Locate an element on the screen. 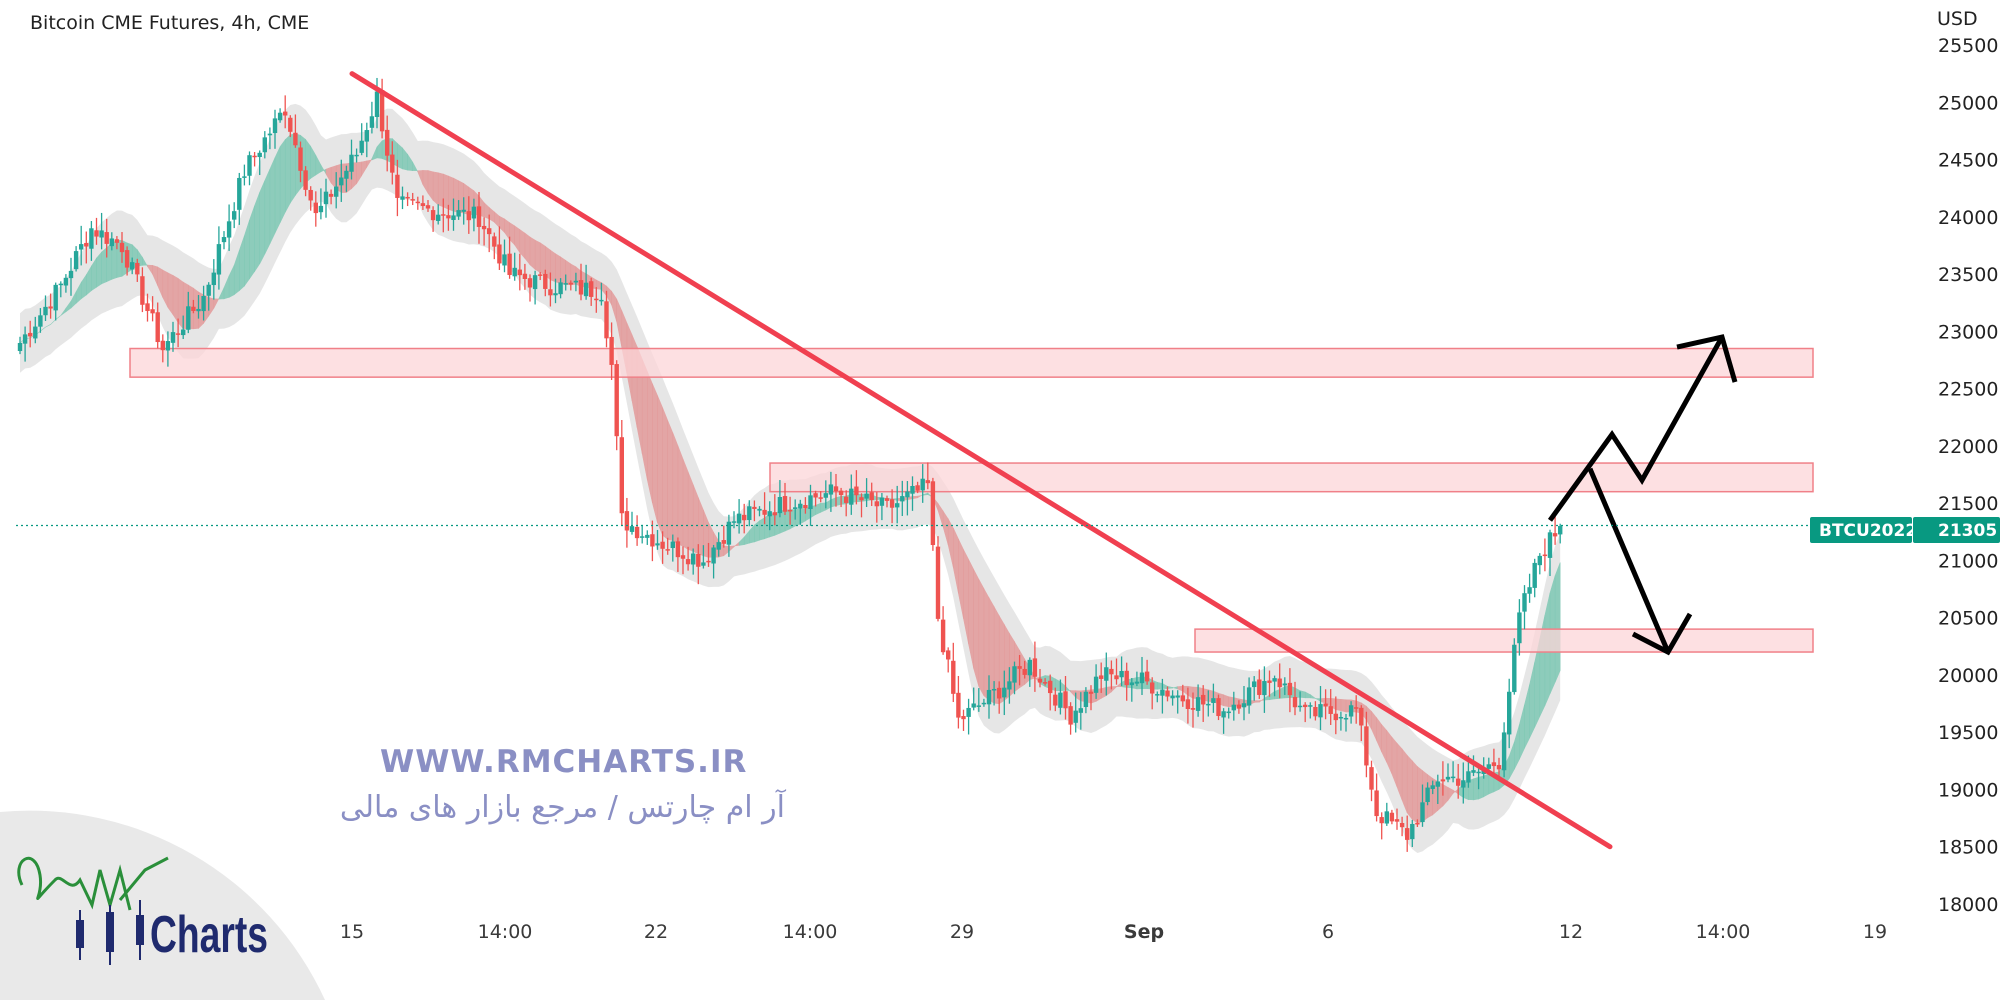 Image resolution: width=2000 pixels, height=1000 pixels. arrowhead-down is located at coordinates (1662, 634).